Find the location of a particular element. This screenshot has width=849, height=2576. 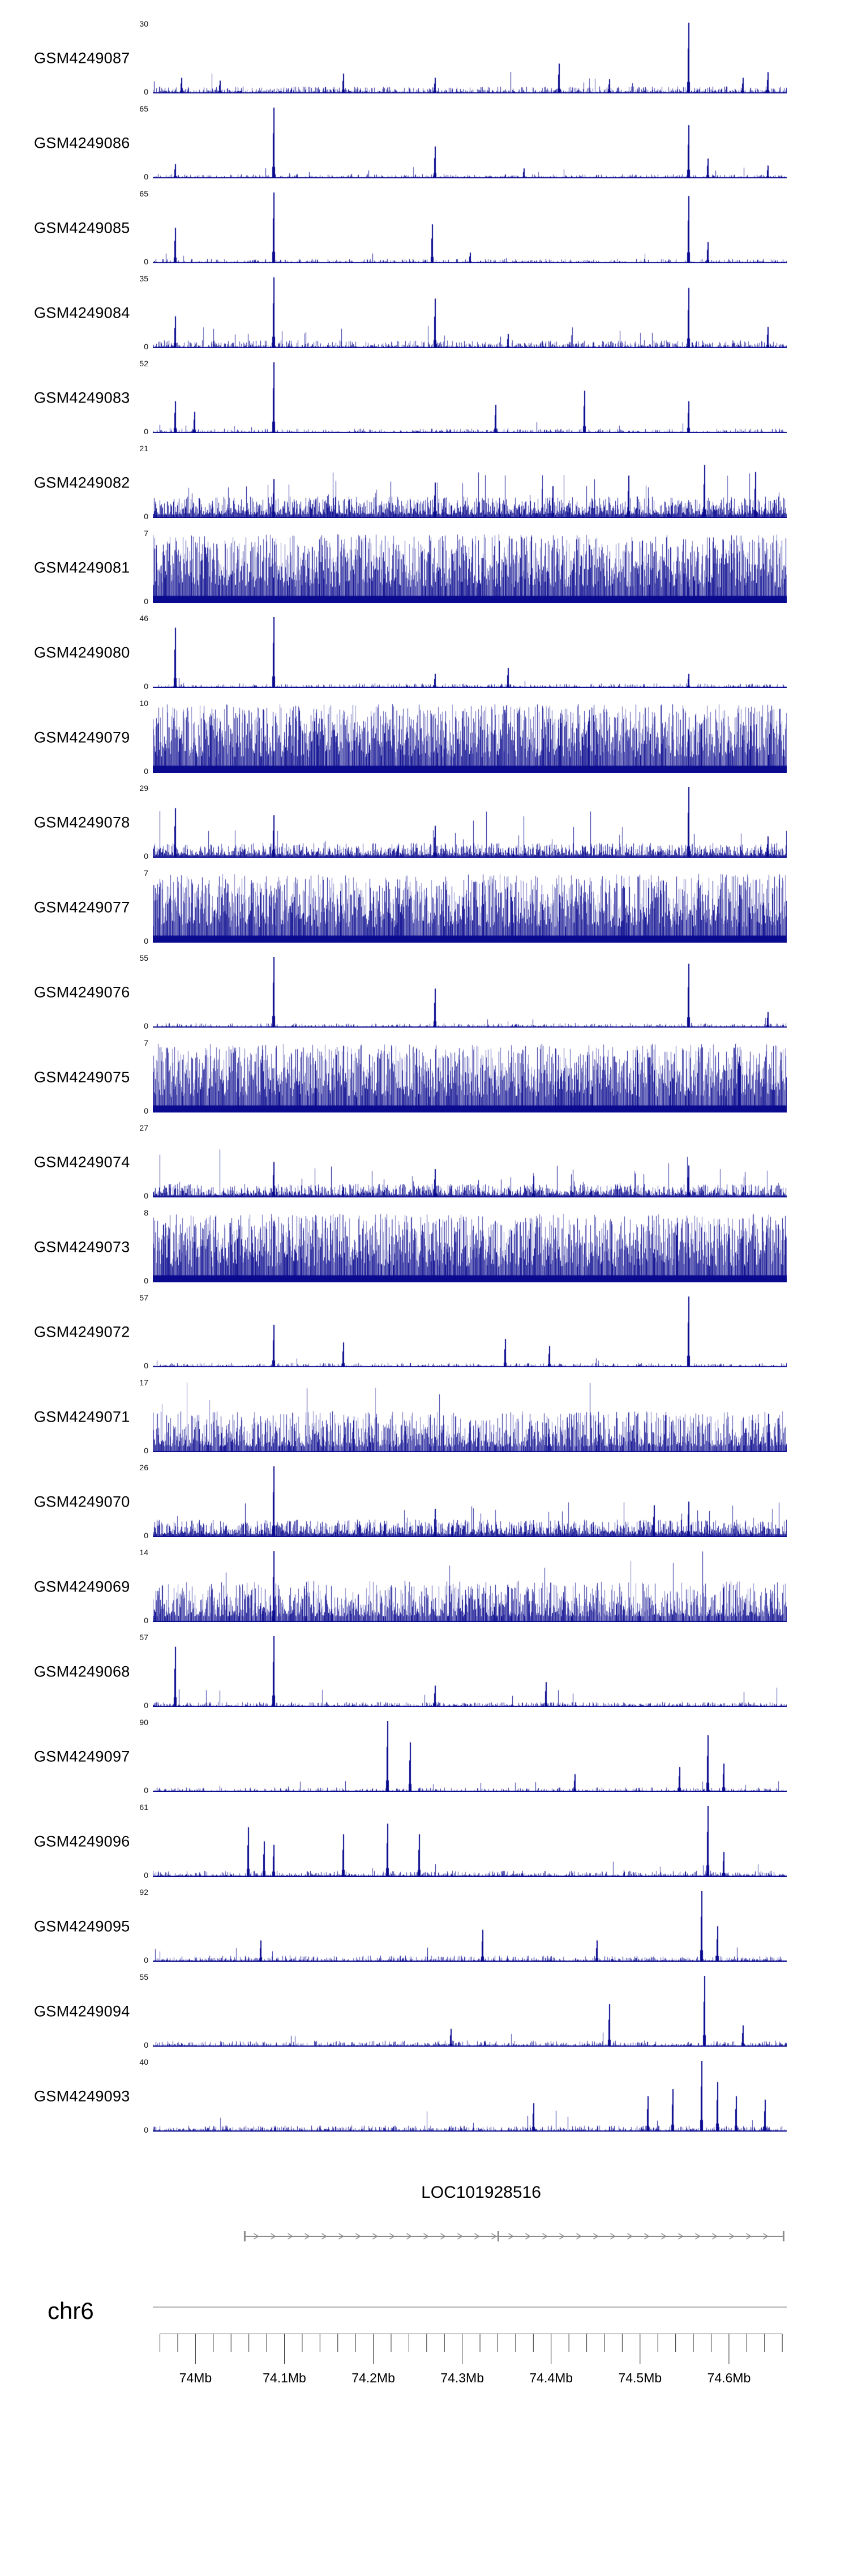

track-row: GSM4249074 27 0 is located at coordinates (424, 1162).